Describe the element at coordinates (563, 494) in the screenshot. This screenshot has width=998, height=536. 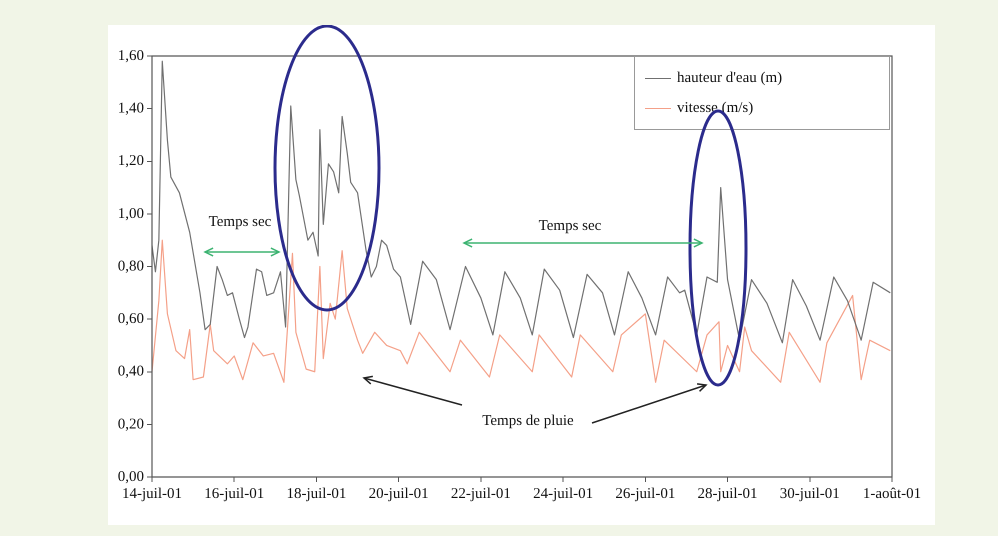
I see `x-tick-label: 24-juil-01` at that location.